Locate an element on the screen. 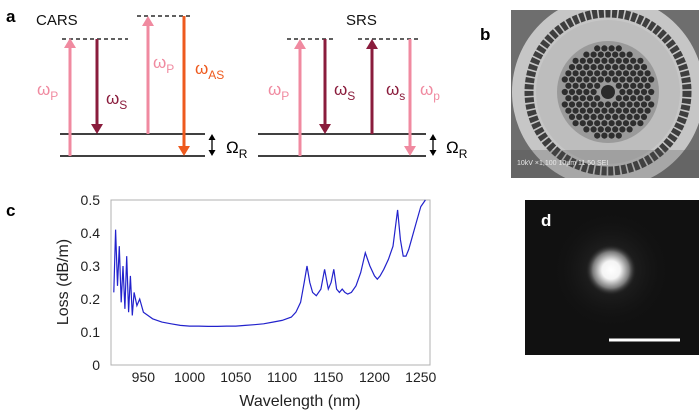 Image resolution: width=699 pixels, height=414 pixels. cars-omega-r-indicator is located at coordinates (212, 145).